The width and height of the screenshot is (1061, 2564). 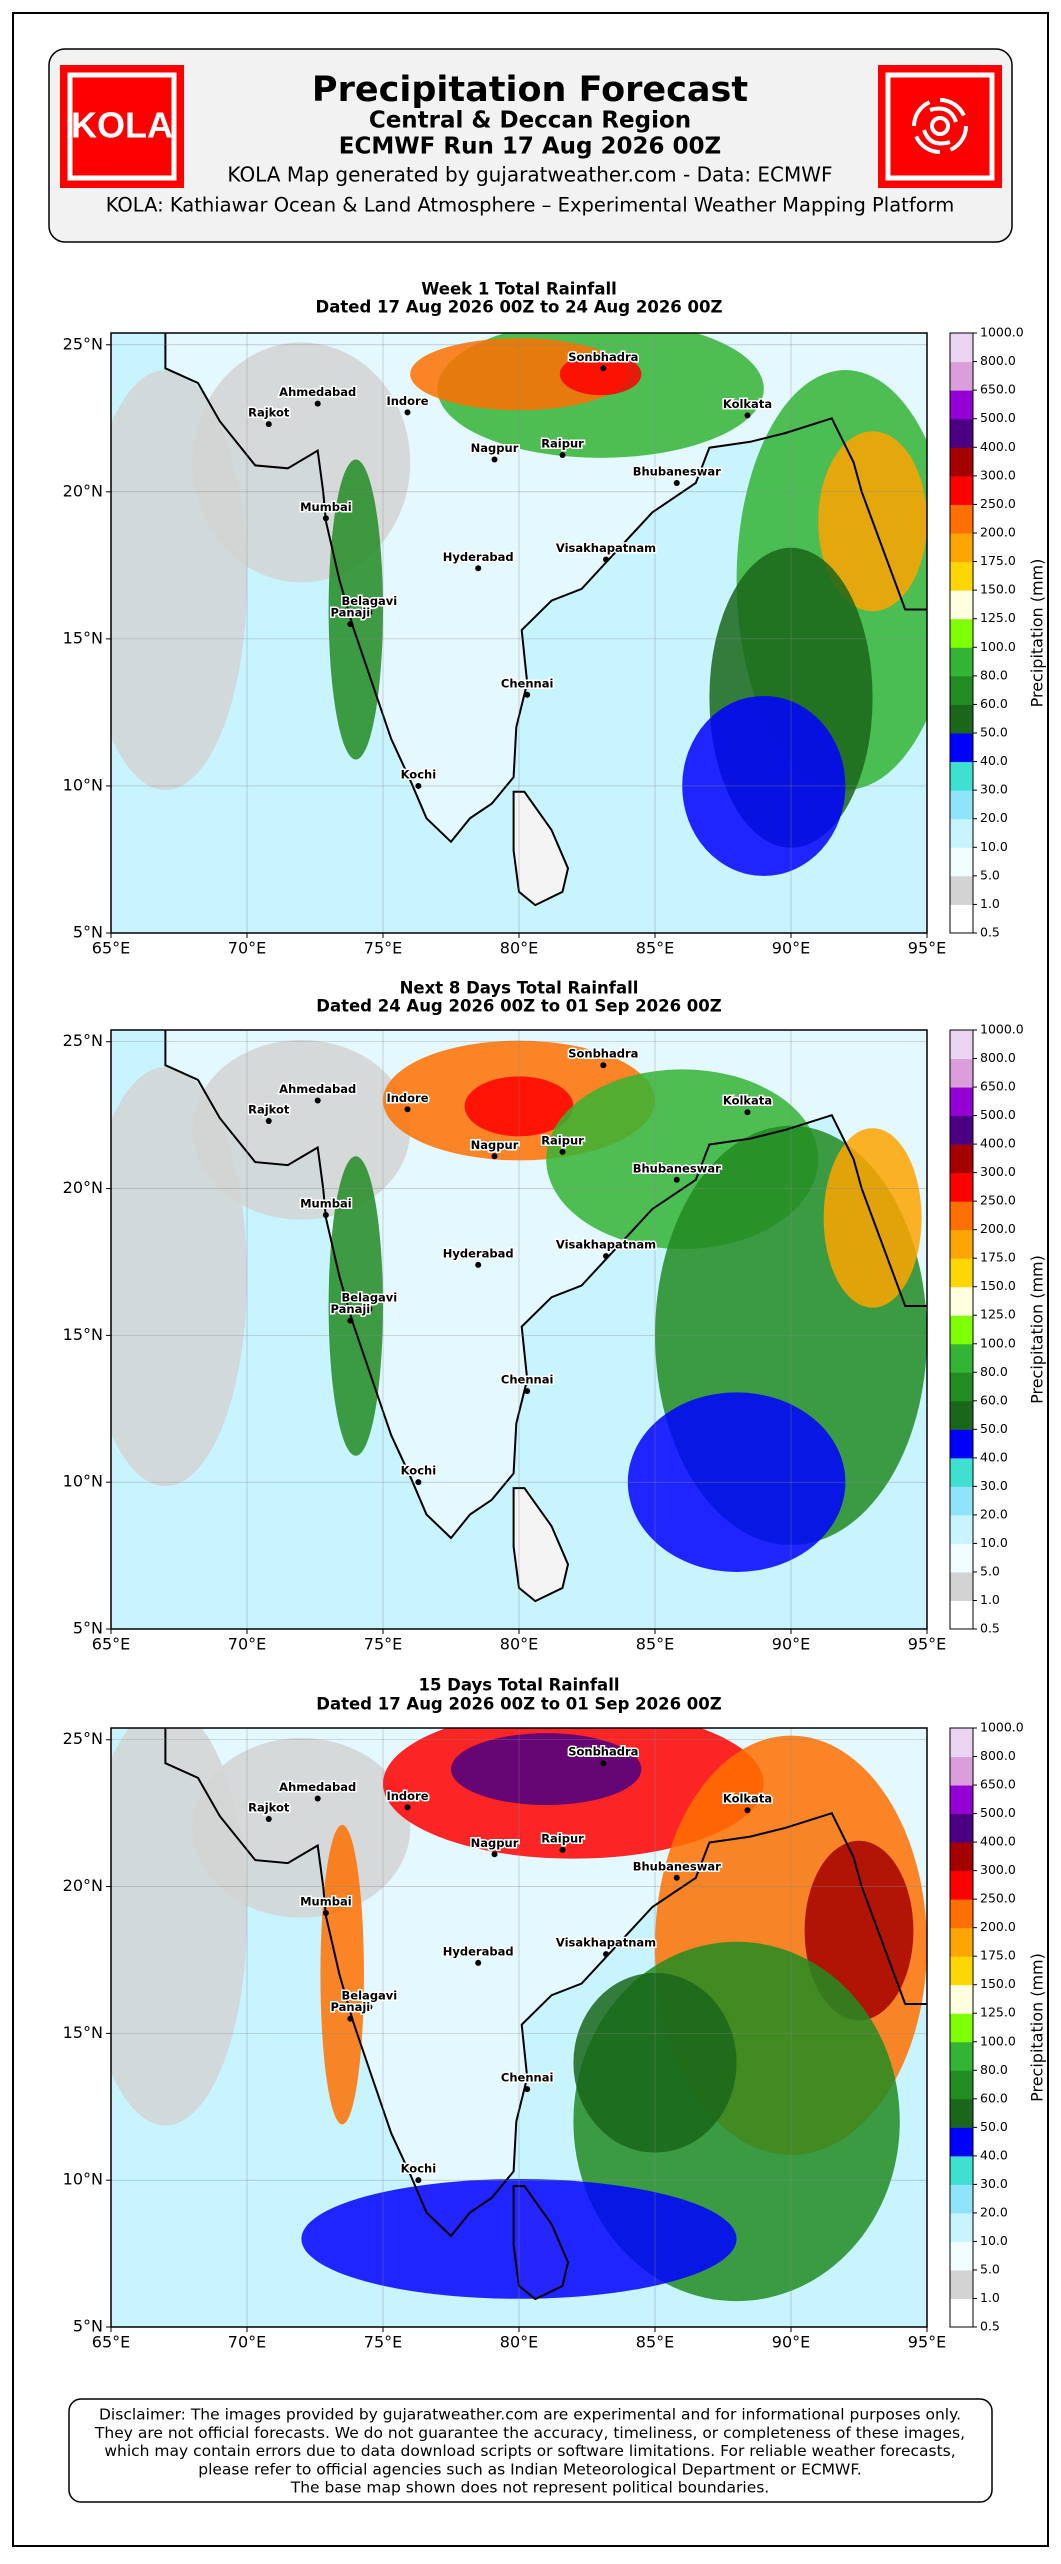 I want to click on lon-tick-label: 95°E, so click(x=927, y=948).